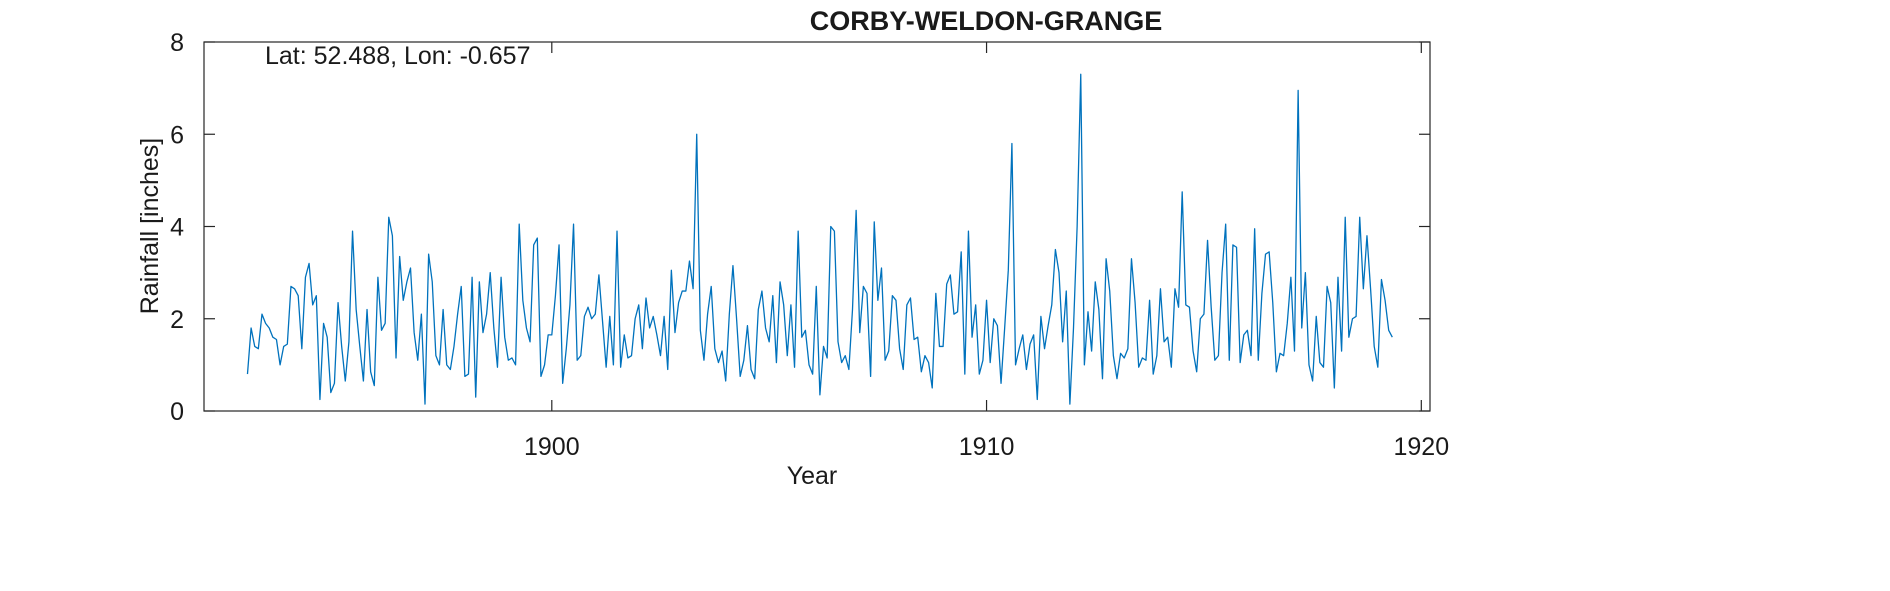 The height and width of the screenshot is (591, 1890). Describe the element at coordinates (986, 21) in the screenshot. I see `chart-title: CORBY-WELDON-GRANGE` at that location.